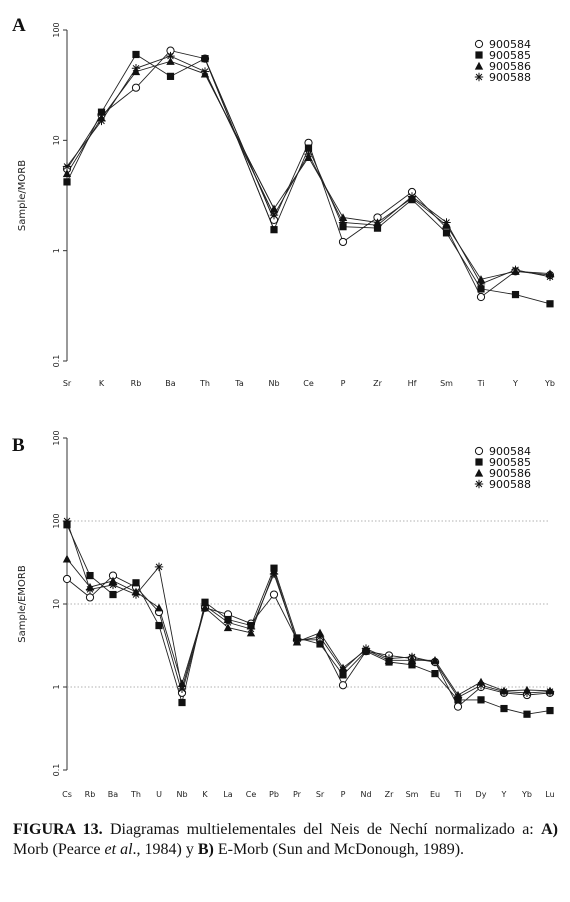 This screenshot has height=902, width=570. Describe the element at coordinates (170, 383) in the screenshot. I see `x-tick-label-a-ba: Ba` at that location.